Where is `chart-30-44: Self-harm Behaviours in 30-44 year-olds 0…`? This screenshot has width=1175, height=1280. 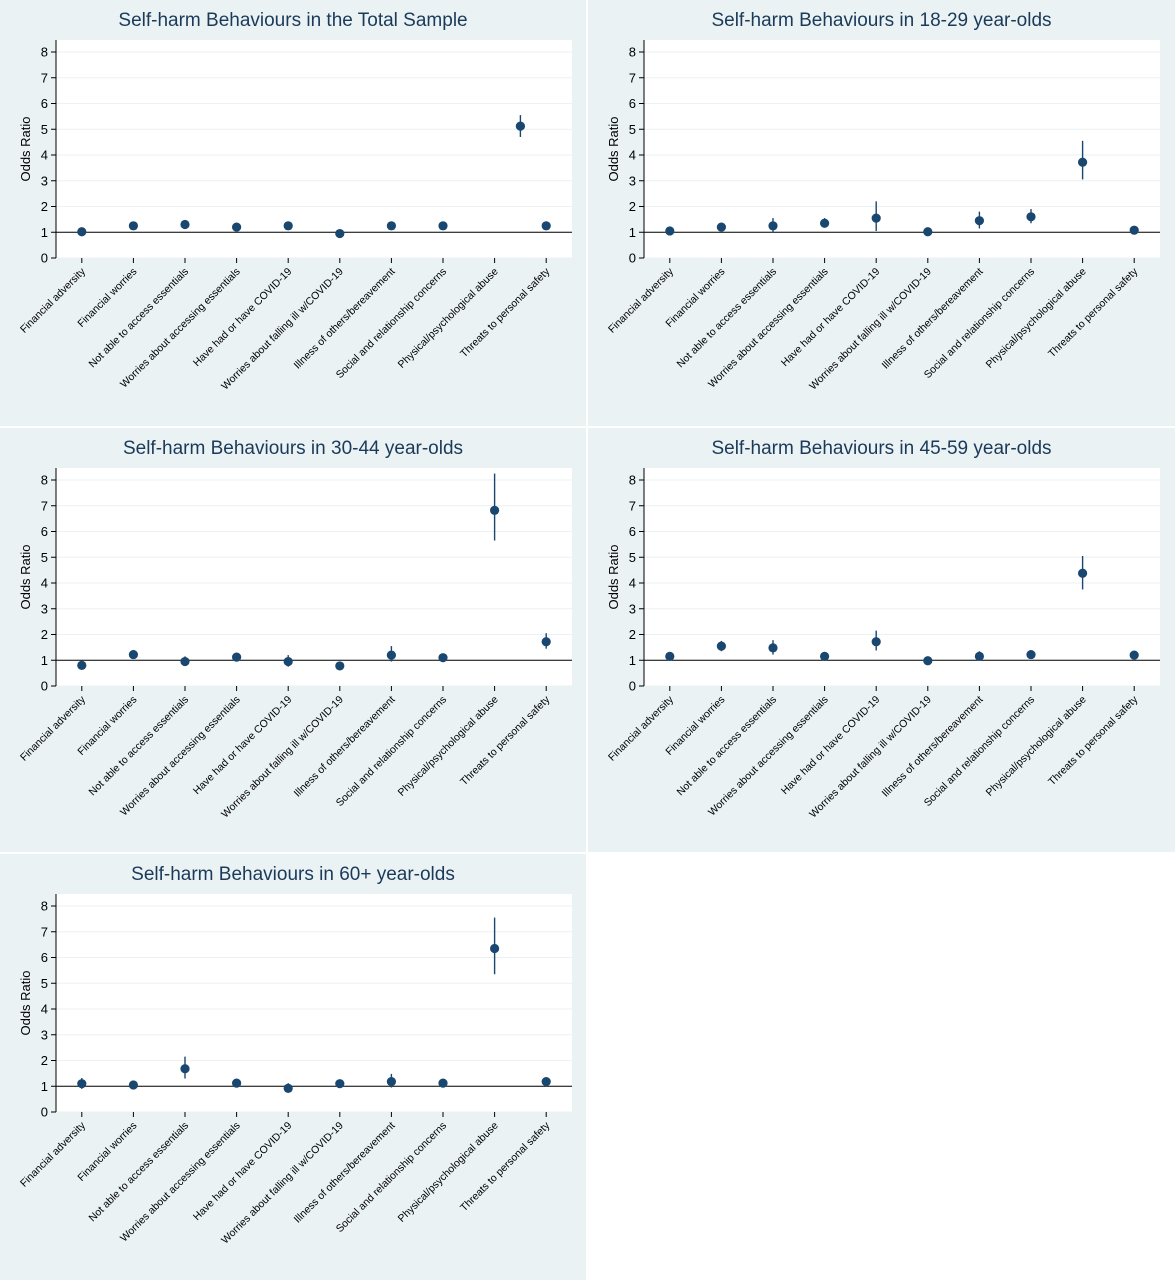 chart-30-44: Self-harm Behaviours in 30-44 year-olds 0… is located at coordinates (295, 629).